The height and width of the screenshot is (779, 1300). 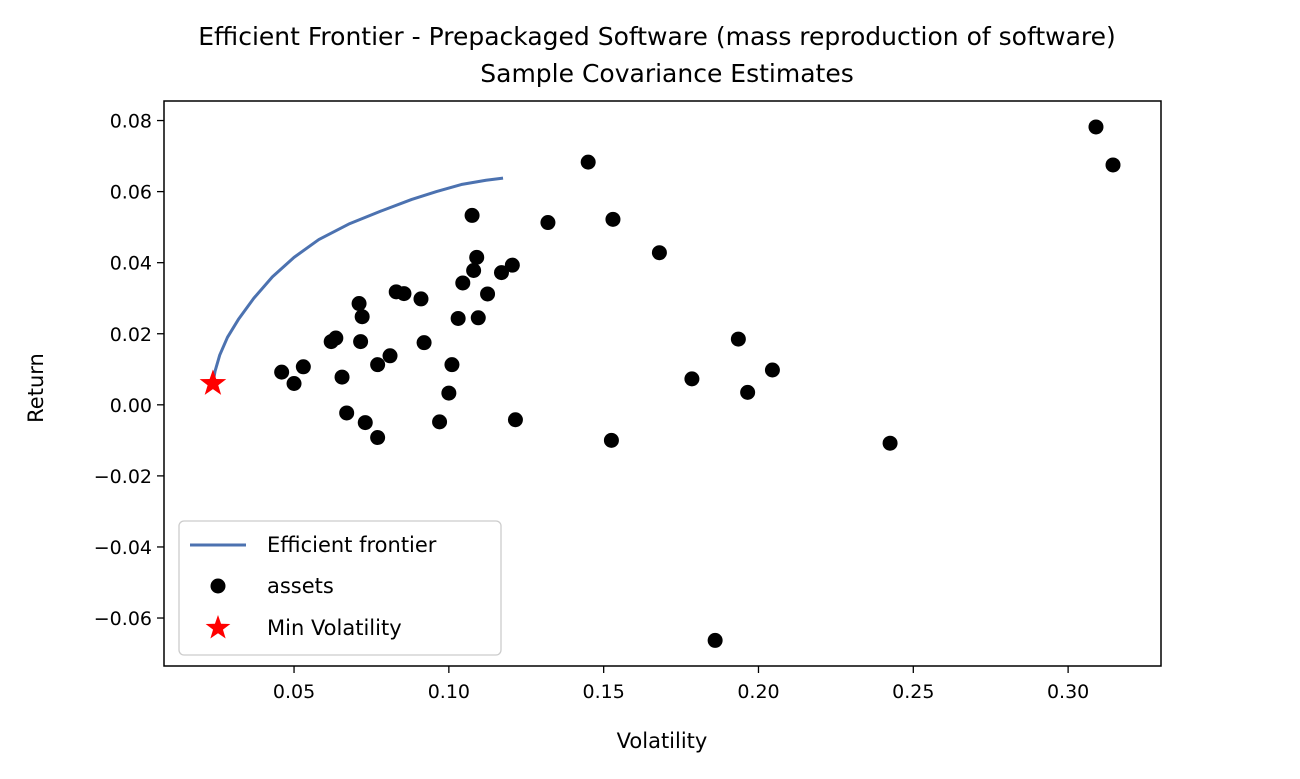 I want to click on min-volatility-marker, so click(x=213, y=382).